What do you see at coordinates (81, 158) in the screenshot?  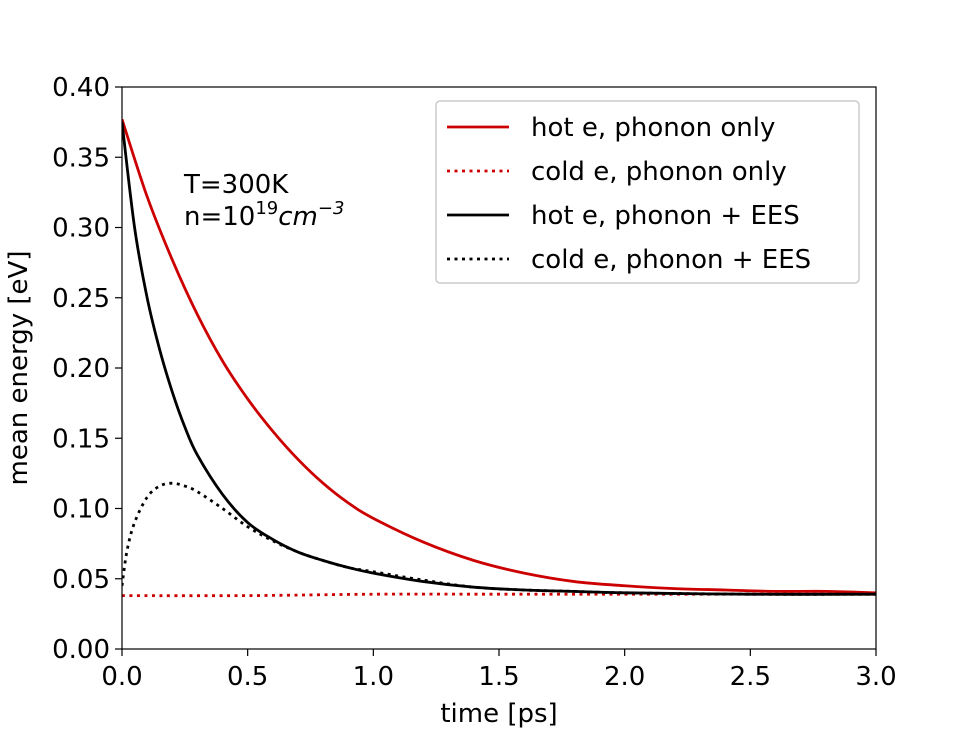 I see `y-tick-label: 0.35` at bounding box center [81, 158].